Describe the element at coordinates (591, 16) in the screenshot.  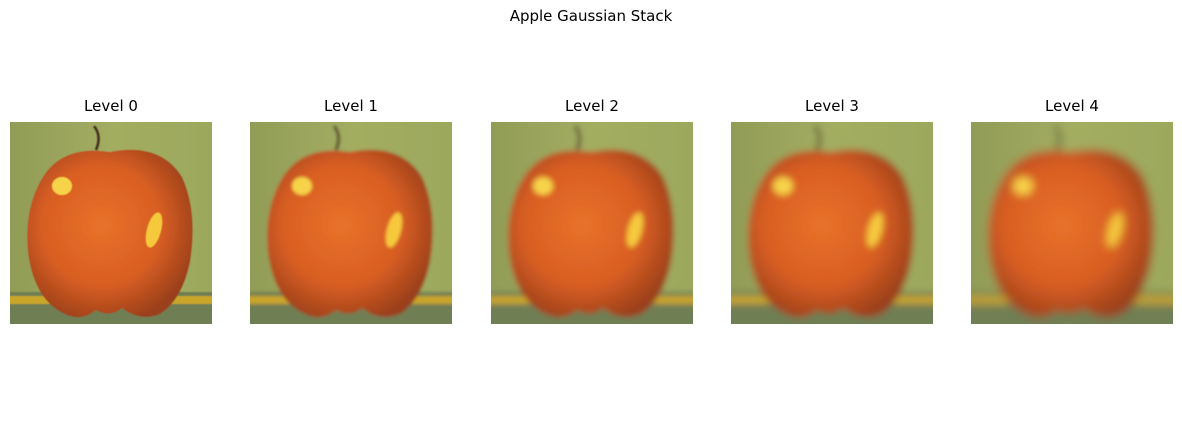
I see `figure-title: Apple Gaussian Stack` at that location.